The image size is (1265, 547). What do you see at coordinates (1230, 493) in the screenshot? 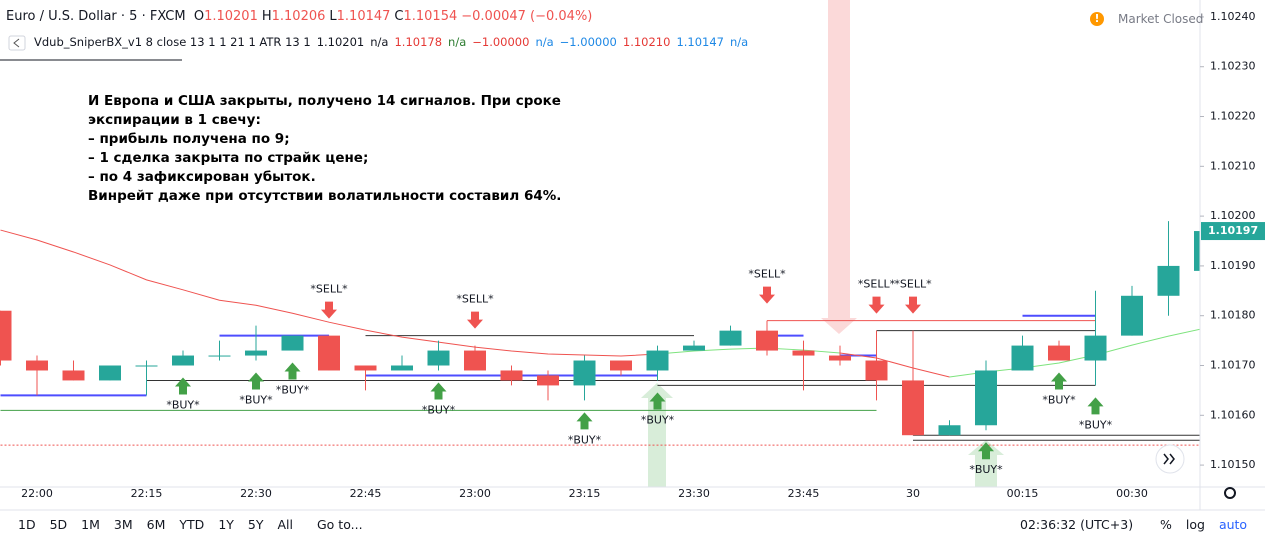
I see `settings-icon` at bounding box center [1230, 493].